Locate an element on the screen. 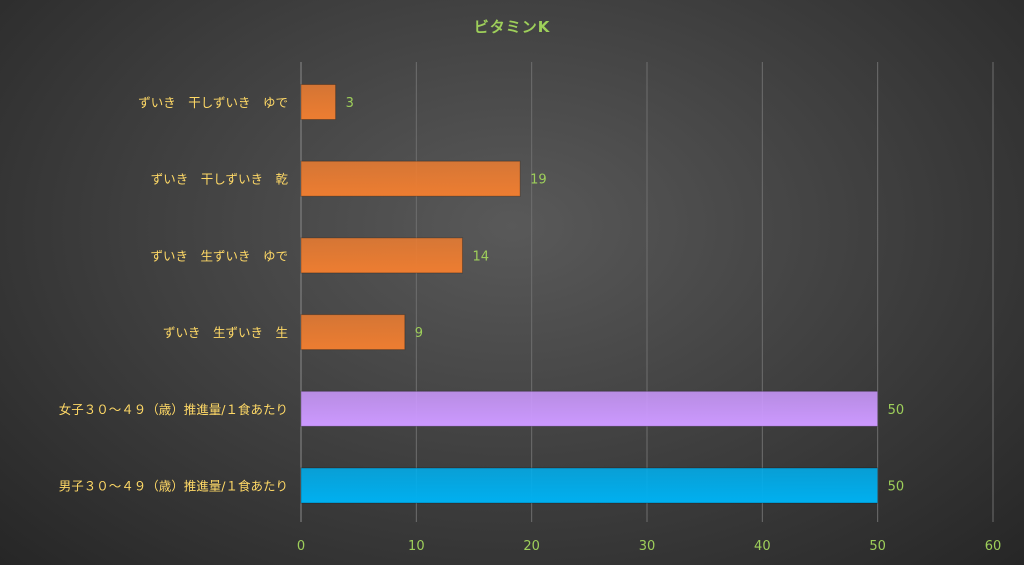  category-label: 女子３０～４９（歳）推進量/１食あたり is located at coordinates (173, 409).